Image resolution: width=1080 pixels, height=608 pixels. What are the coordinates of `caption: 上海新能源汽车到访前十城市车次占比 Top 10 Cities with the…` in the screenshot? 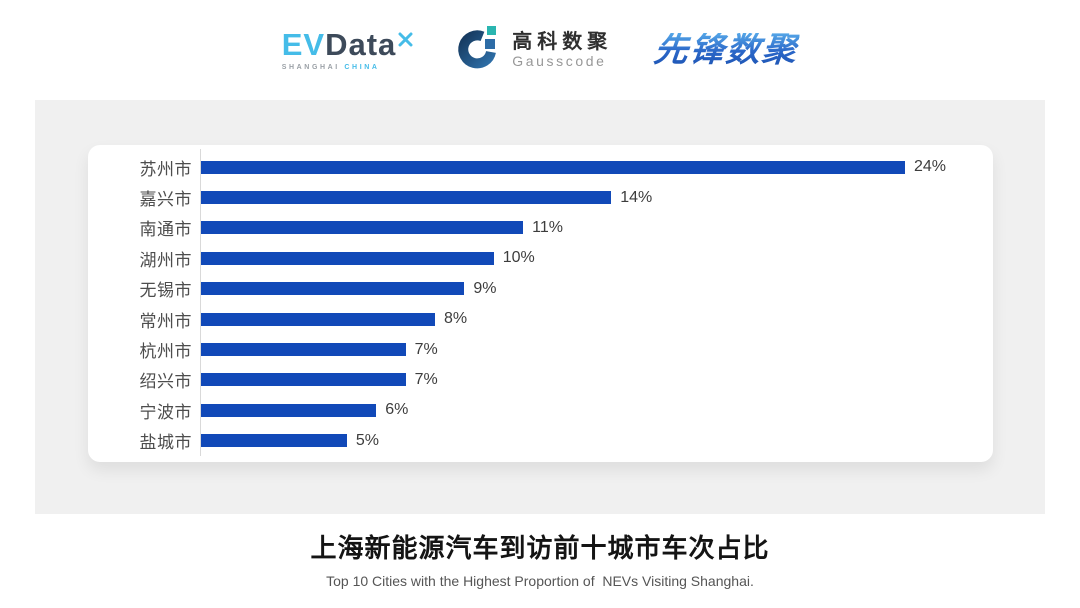 It's located at (540, 558).